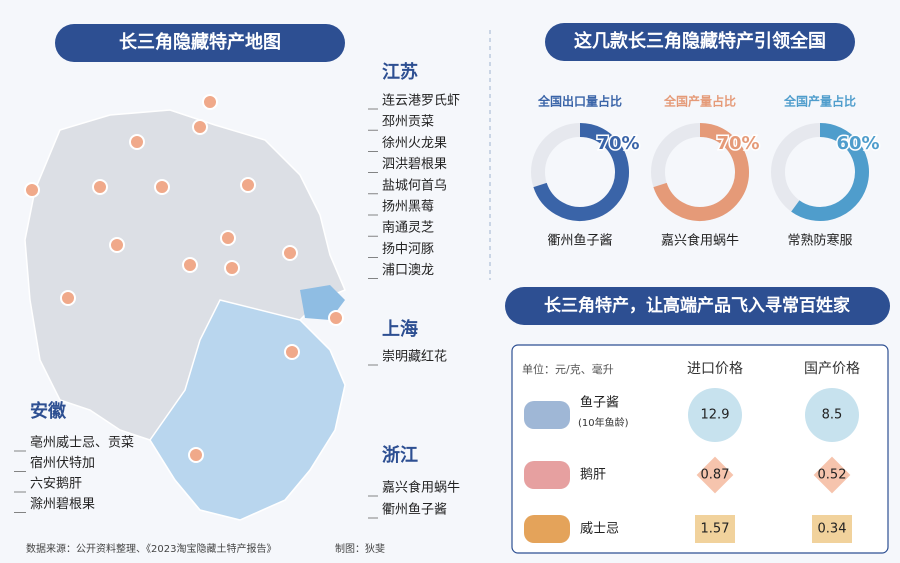 The image size is (900, 563). What do you see at coordinates (62, 504) in the screenshot?
I see `region-item: 滁州碧根果` at bounding box center [62, 504].